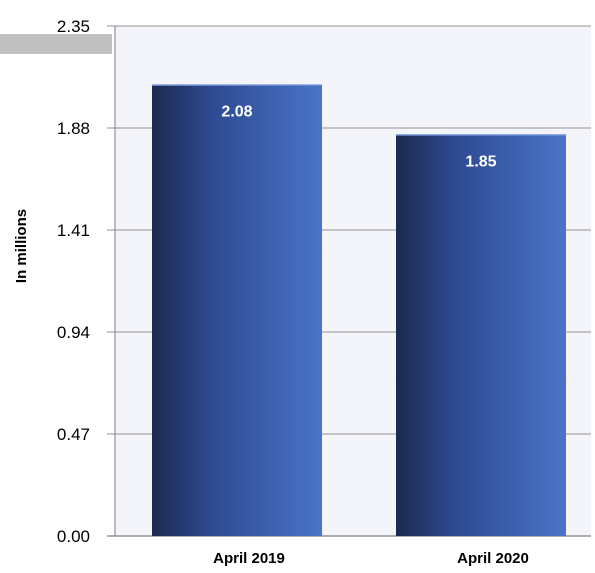 This screenshot has width=595, height=573. What do you see at coordinates (73, 281) in the screenshot?
I see `y-tick-labels: 0.00 0.47 0.94 1.41 1.88 2.35` at bounding box center [73, 281].